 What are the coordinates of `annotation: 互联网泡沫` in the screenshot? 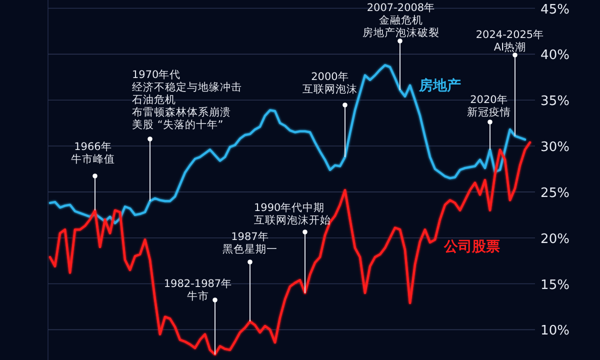 It's located at (330, 89).